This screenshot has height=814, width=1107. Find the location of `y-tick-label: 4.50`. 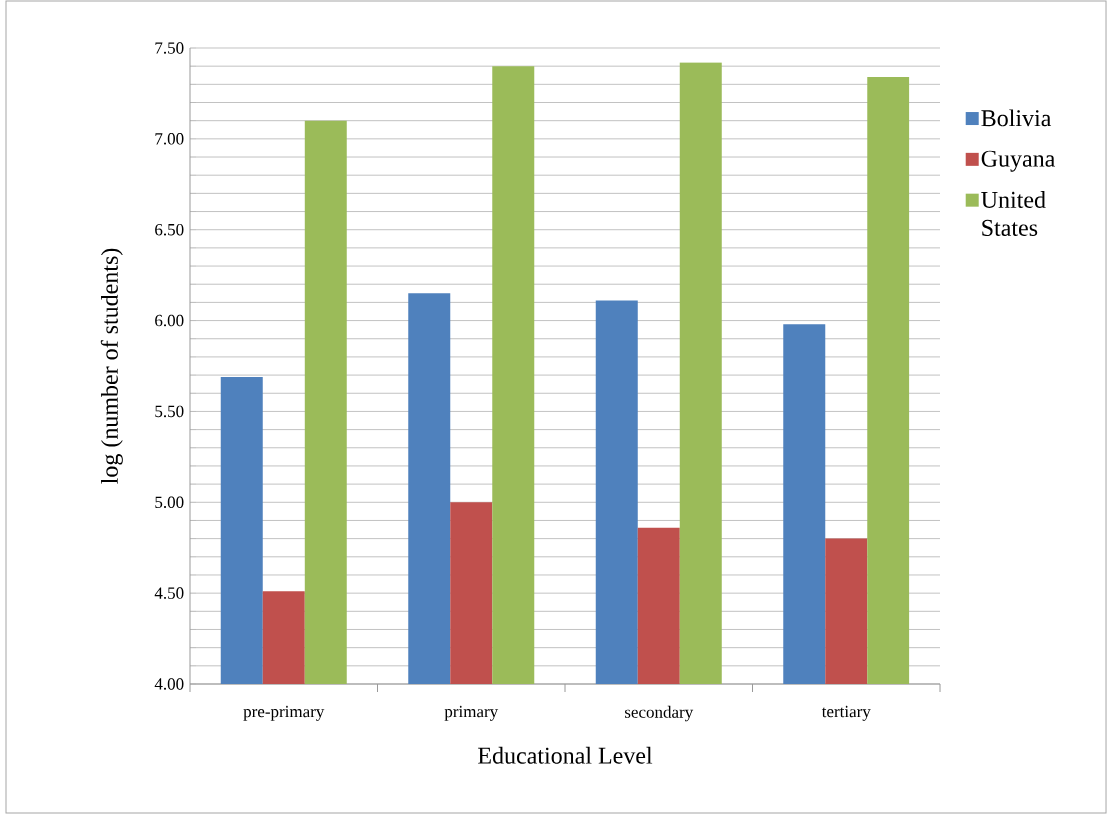

y-tick-label: 4.50 is located at coordinates (169, 593).